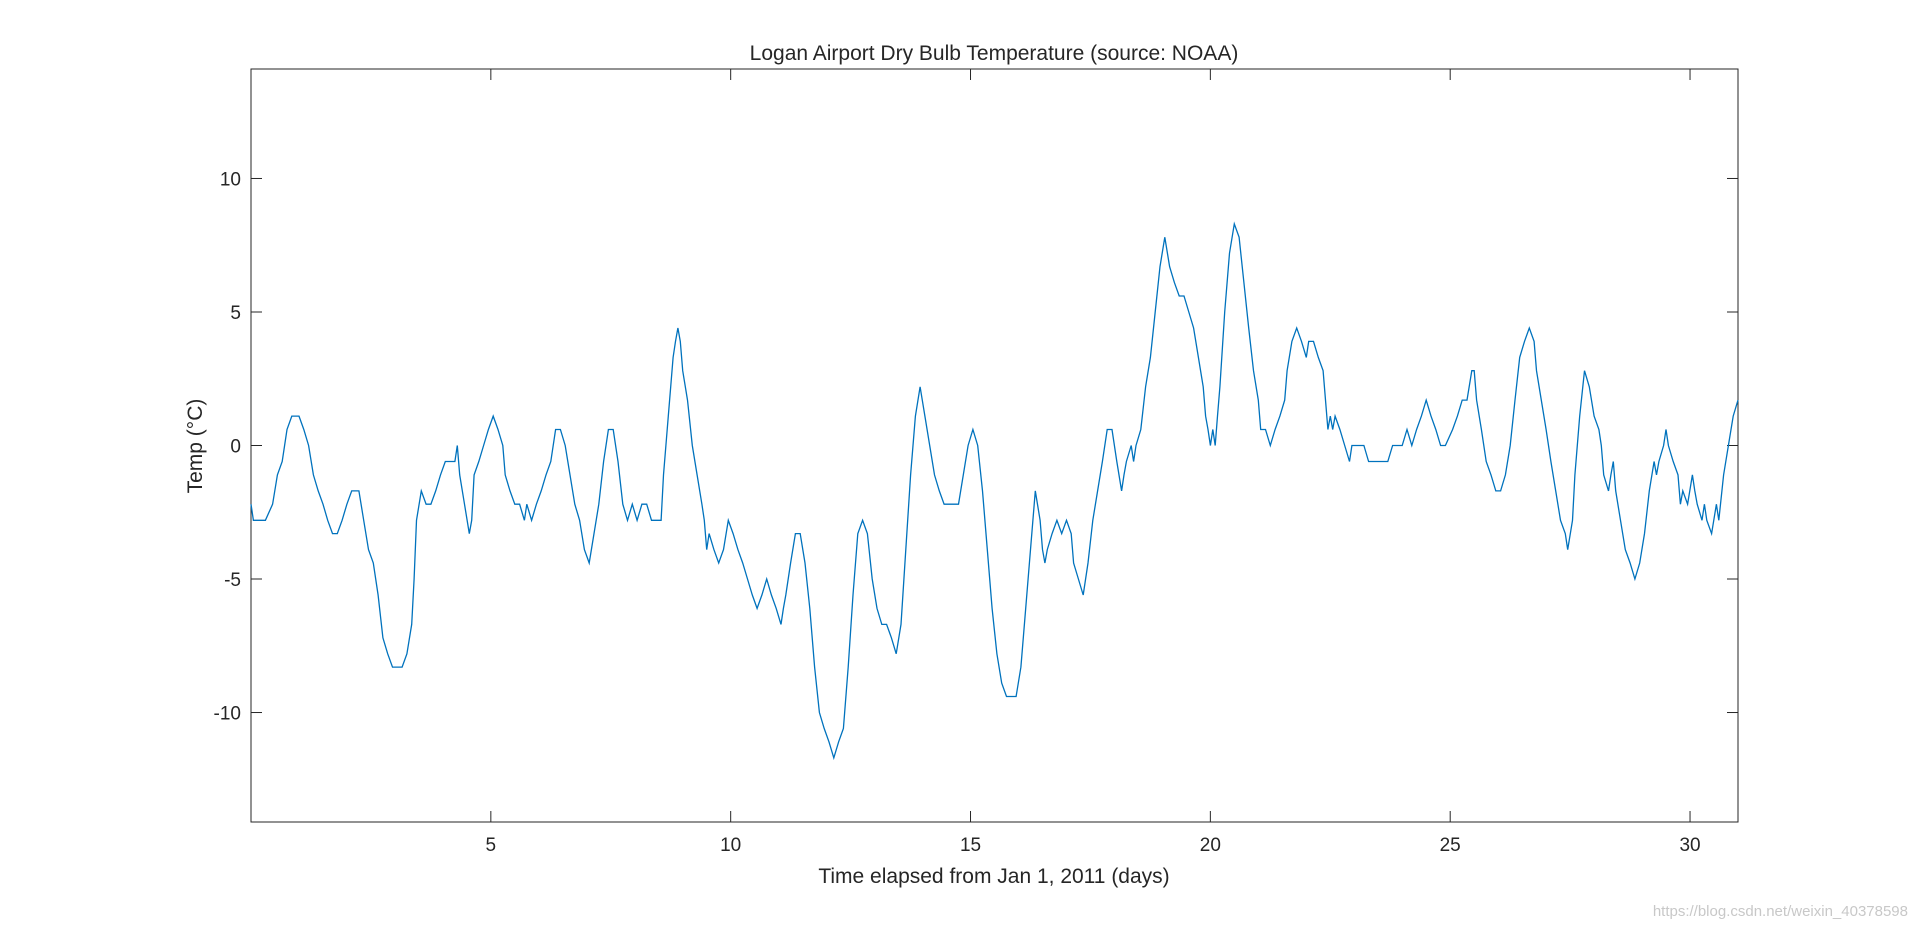  Describe the element at coordinates (1450, 845) in the screenshot. I see `x-tick-label: 25` at that location.